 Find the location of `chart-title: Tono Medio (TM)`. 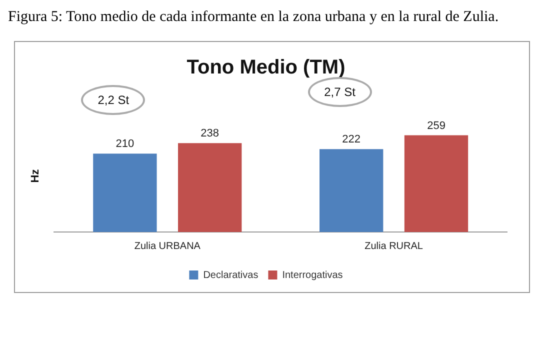

chart-title: Tono Medio (TM) is located at coordinates (266, 67).